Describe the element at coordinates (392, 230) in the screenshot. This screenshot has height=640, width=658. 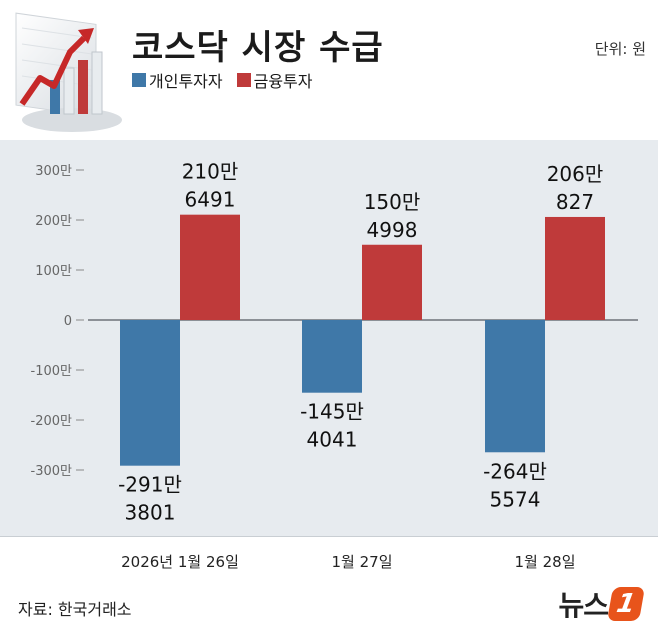
I see `data-label: 4998` at that location.